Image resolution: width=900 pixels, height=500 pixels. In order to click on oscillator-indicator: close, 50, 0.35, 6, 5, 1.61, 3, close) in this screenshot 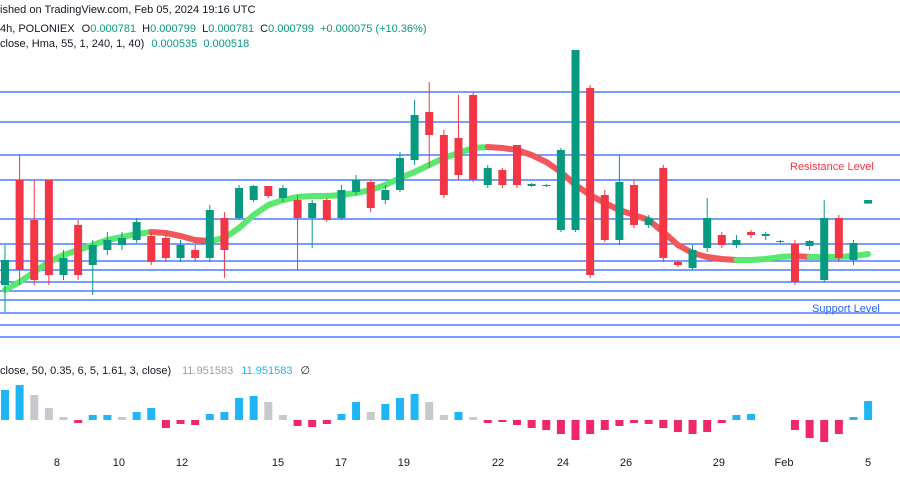, I will do `click(85, 371)`.